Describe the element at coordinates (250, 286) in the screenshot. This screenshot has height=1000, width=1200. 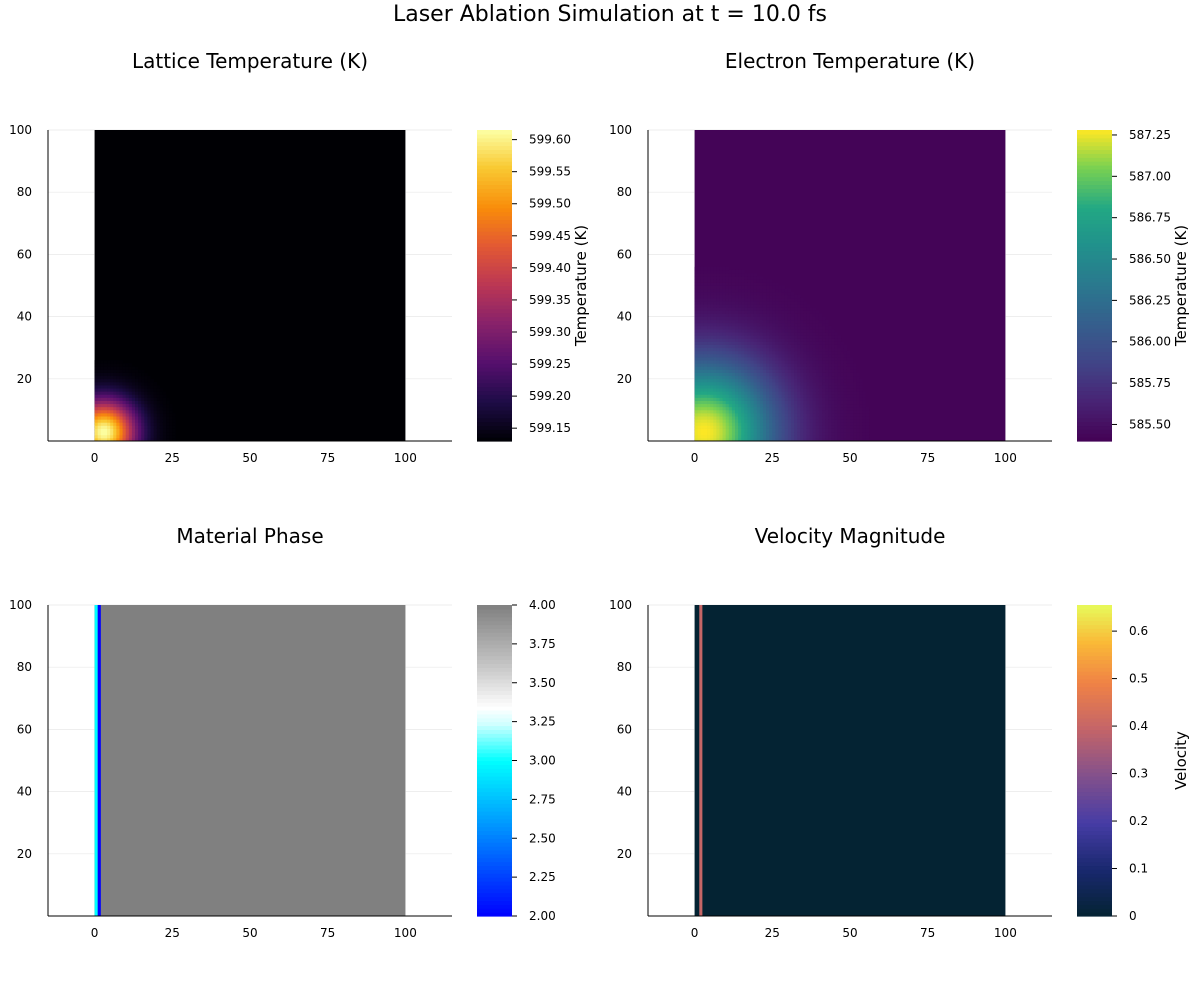
I see `heatmap` at that location.